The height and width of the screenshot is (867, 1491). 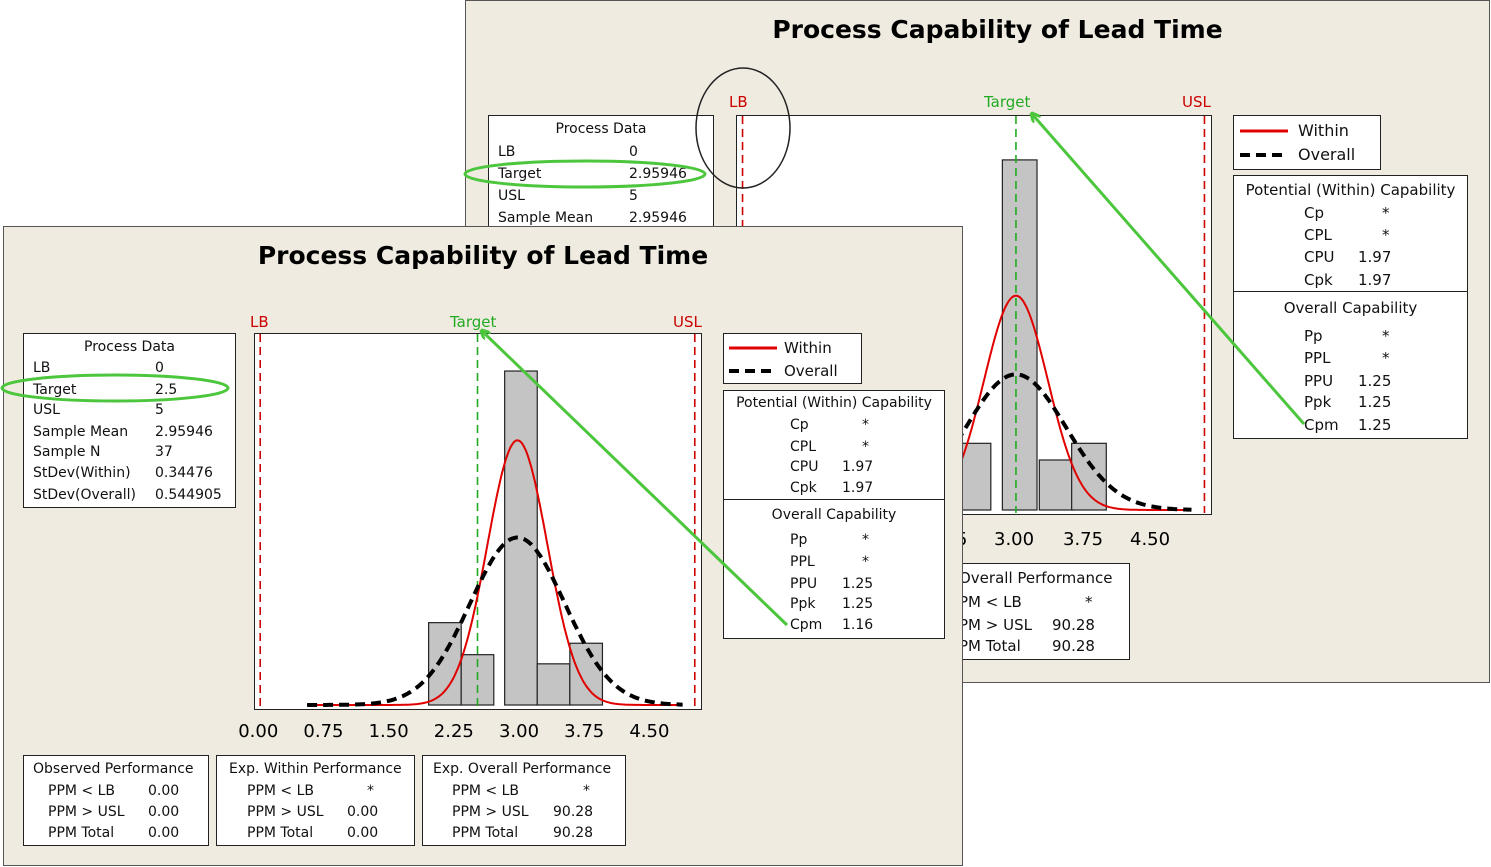 I want to click on front-pd-value: 0.544905, so click(x=188, y=495).